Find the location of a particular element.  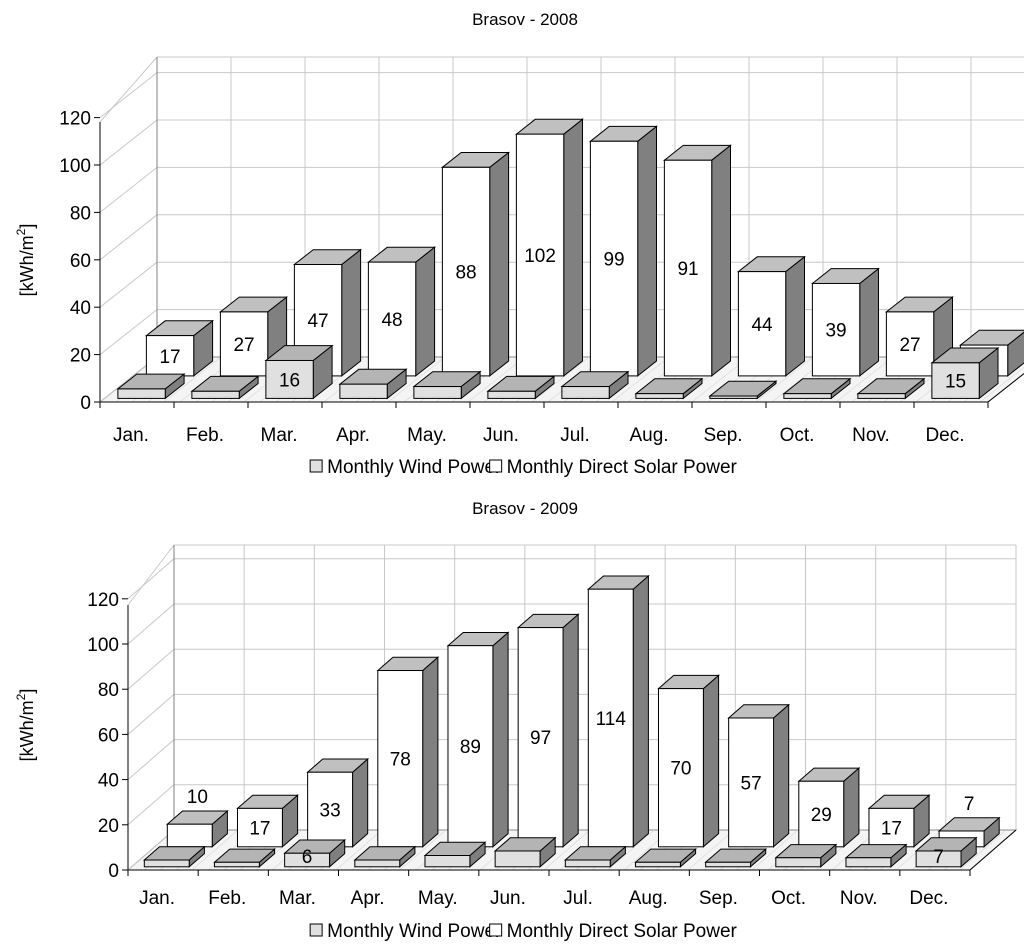

y-axis-label: [kWh/m2] is located at coordinates (25, 260).